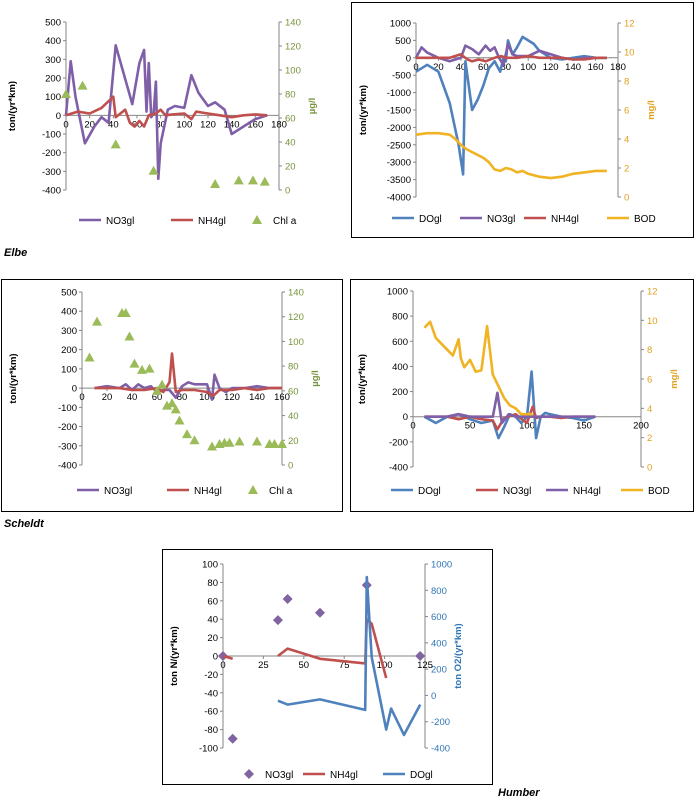  I want to click on y-tick-label: -80, so click(211, 730).